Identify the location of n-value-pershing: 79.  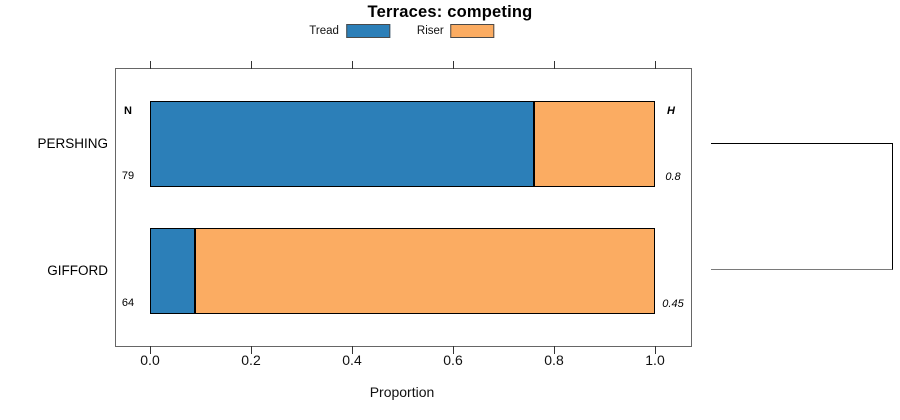
(128, 176).